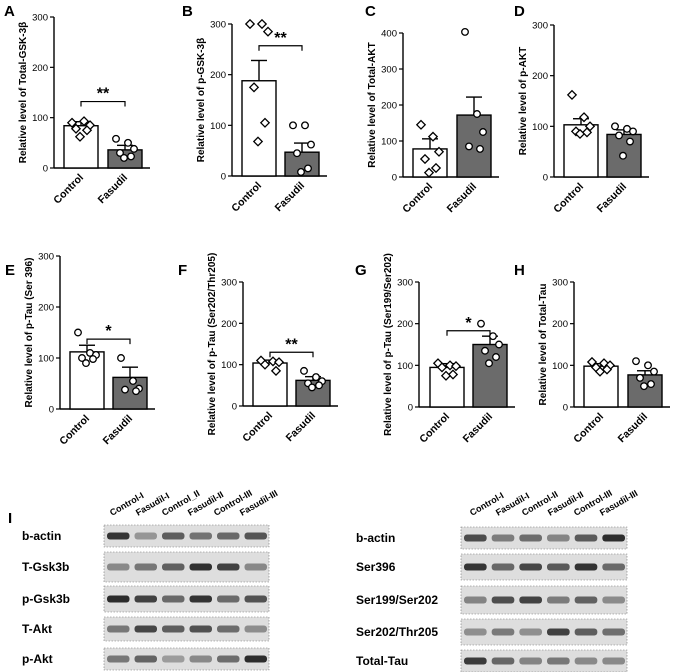  What do you see at coordinates (187, 11) in the screenshot?
I see `panel-letter: B` at bounding box center [187, 11].